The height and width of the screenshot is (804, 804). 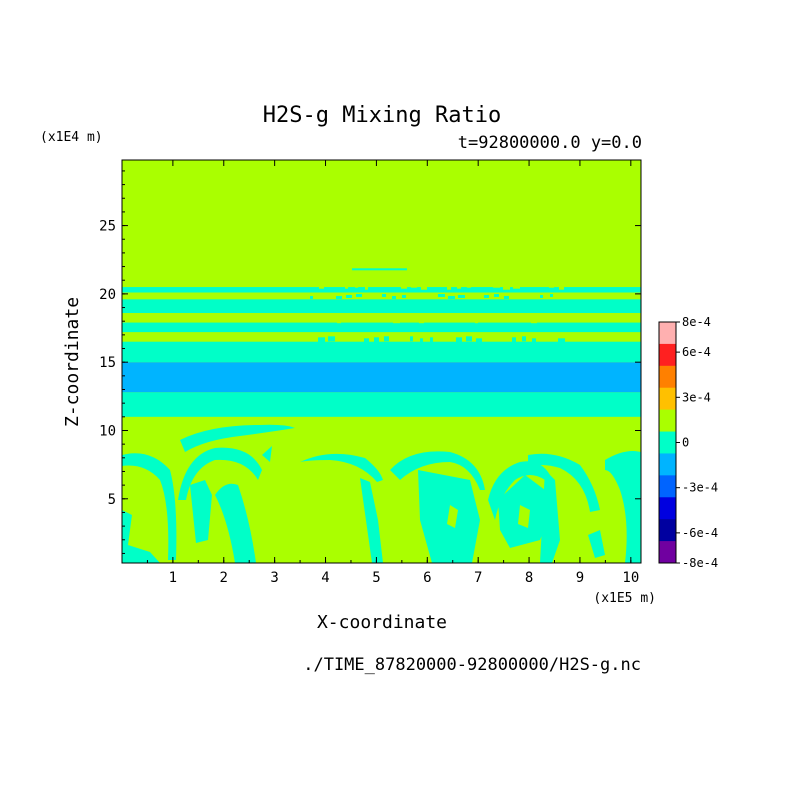 I want to click on source-file-label: ./TIME_87820000-92800000/H2S-g.nc, so click(x=472, y=665).